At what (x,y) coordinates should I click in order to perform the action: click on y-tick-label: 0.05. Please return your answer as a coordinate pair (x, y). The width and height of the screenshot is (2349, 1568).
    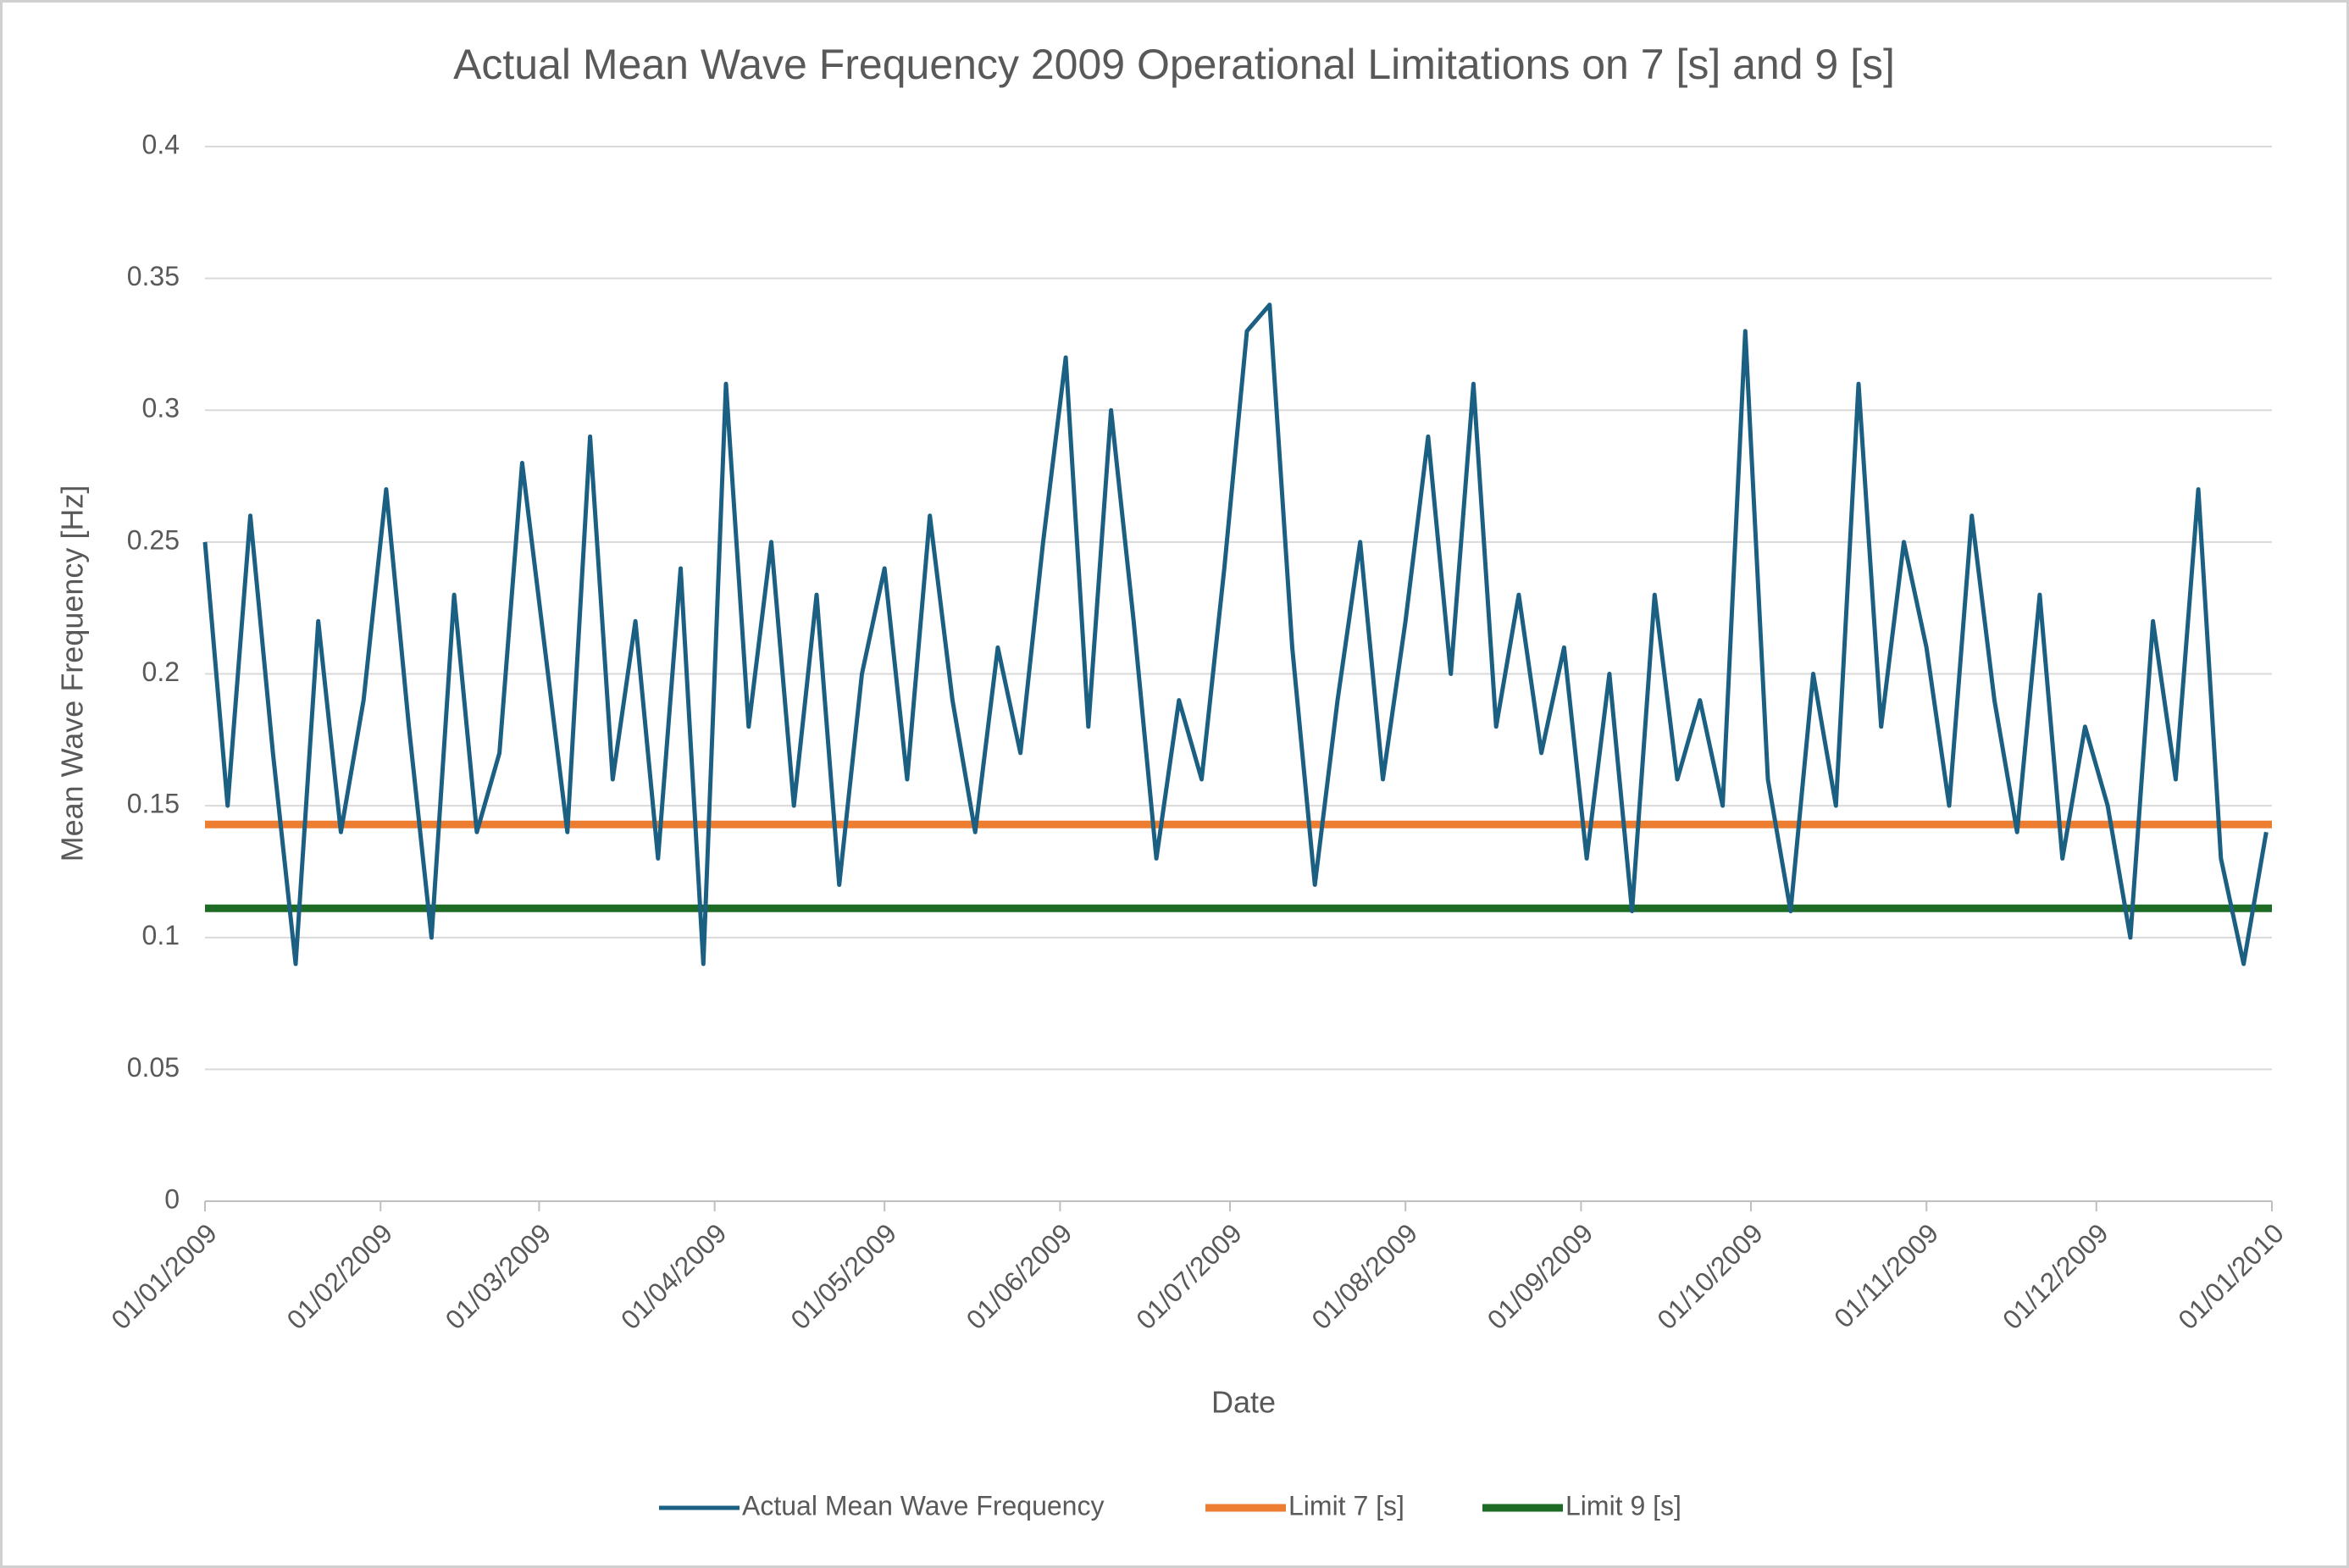
    Looking at the image, I should click on (153, 1067).